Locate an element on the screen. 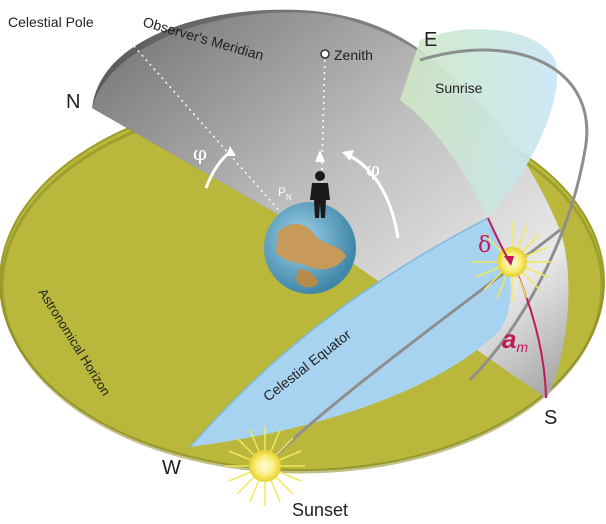  sunrise-region is located at coordinates (479, 124).